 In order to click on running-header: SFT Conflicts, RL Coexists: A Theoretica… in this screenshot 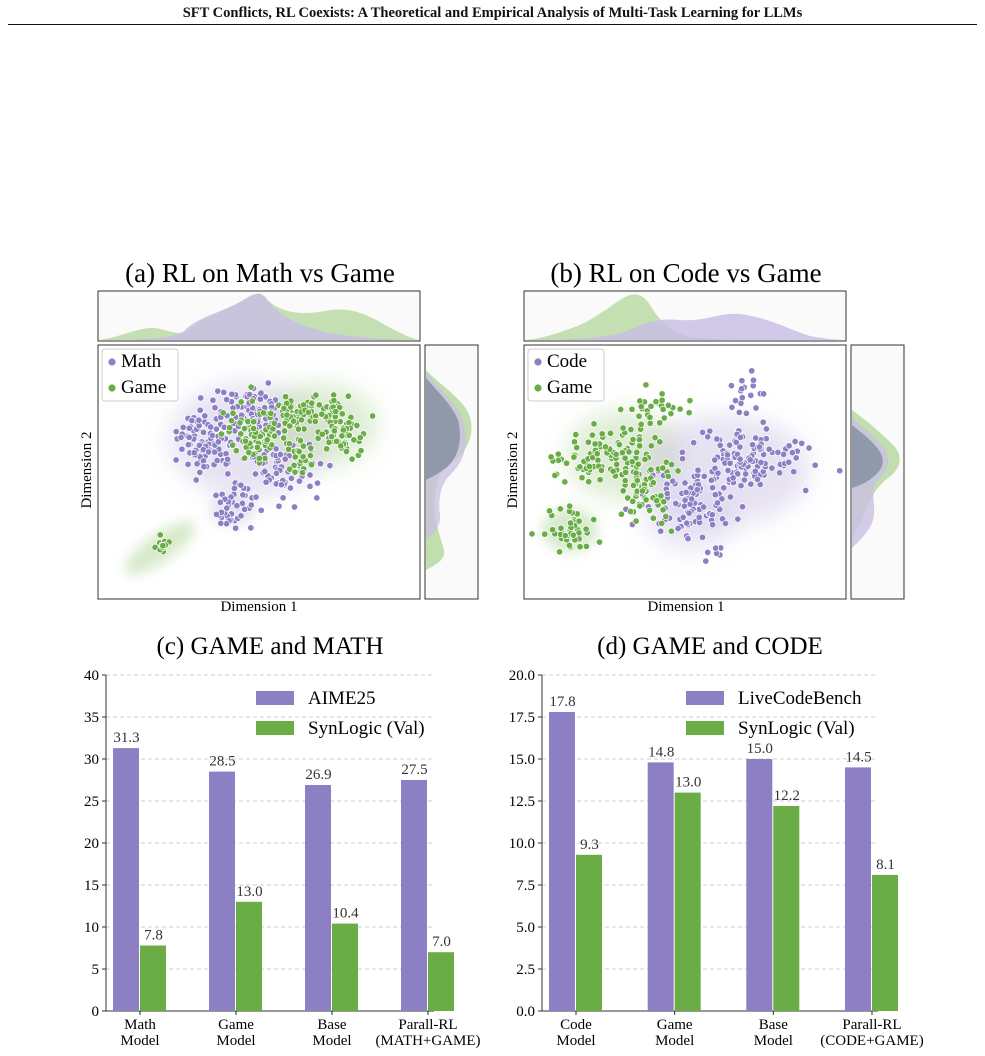, I will do `click(492, 13)`.